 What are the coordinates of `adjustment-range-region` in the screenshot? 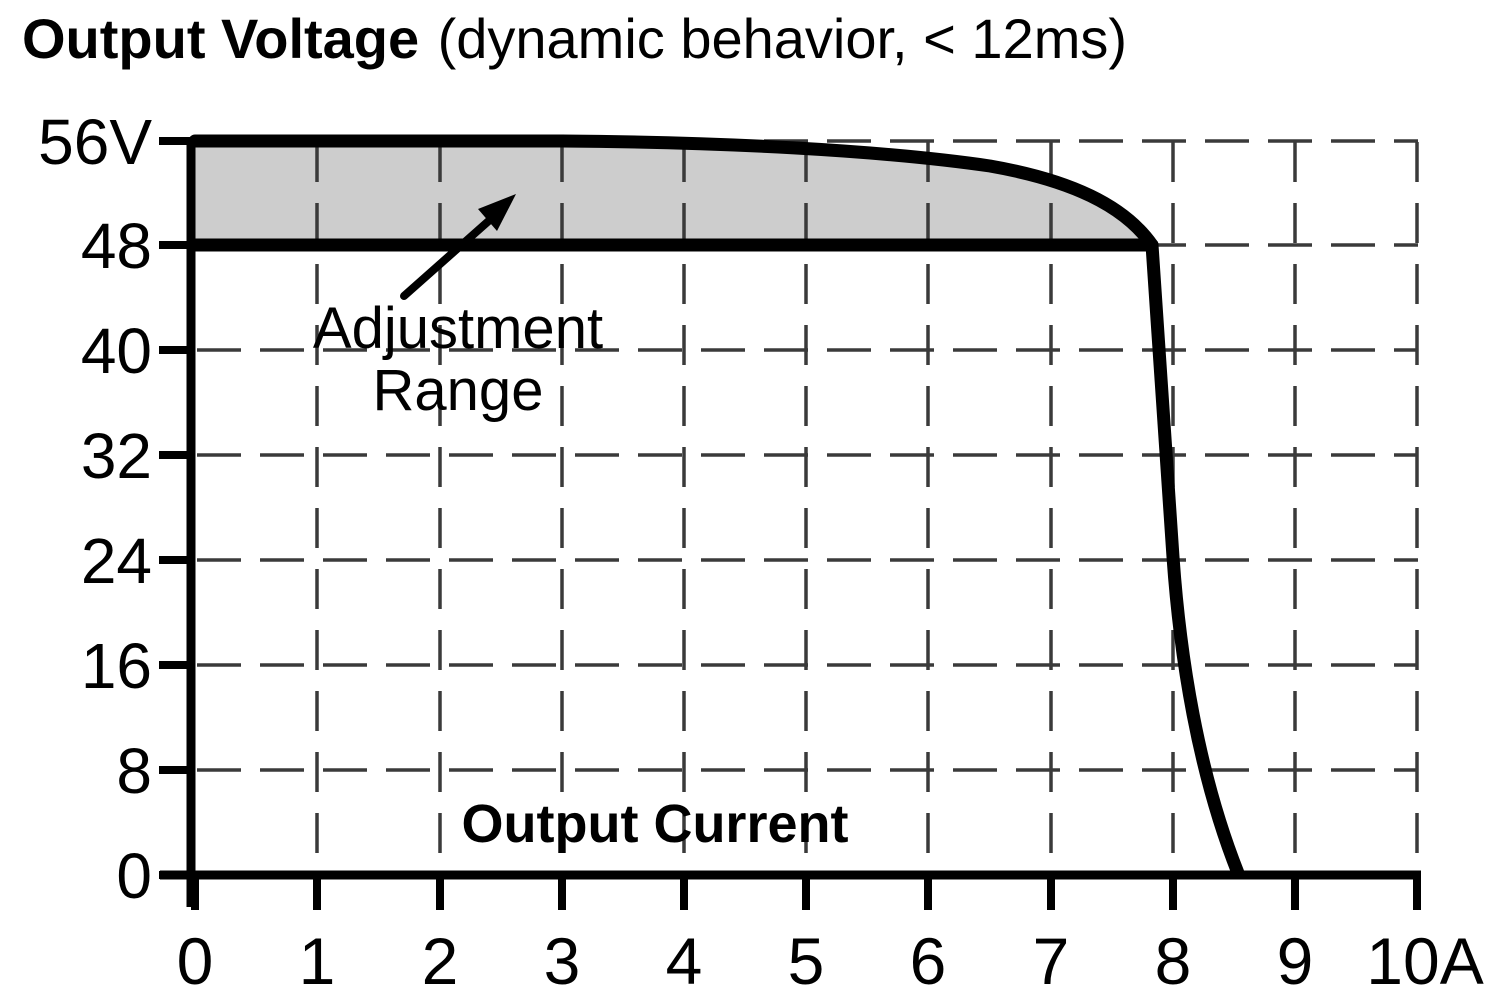 It's located at (673, 193).